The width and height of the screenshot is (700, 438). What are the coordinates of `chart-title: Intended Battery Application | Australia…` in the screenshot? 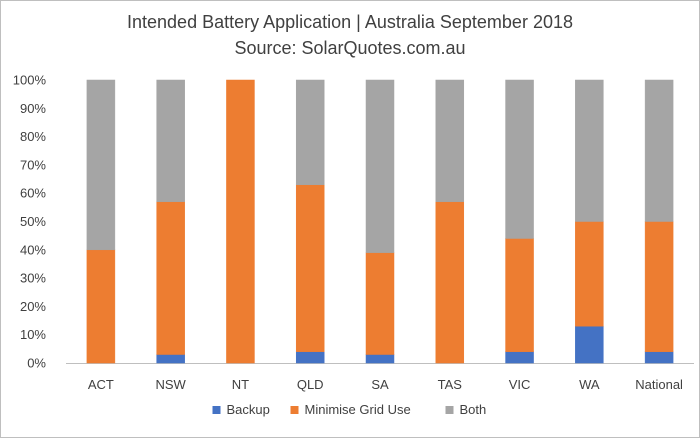 It's located at (350, 22).